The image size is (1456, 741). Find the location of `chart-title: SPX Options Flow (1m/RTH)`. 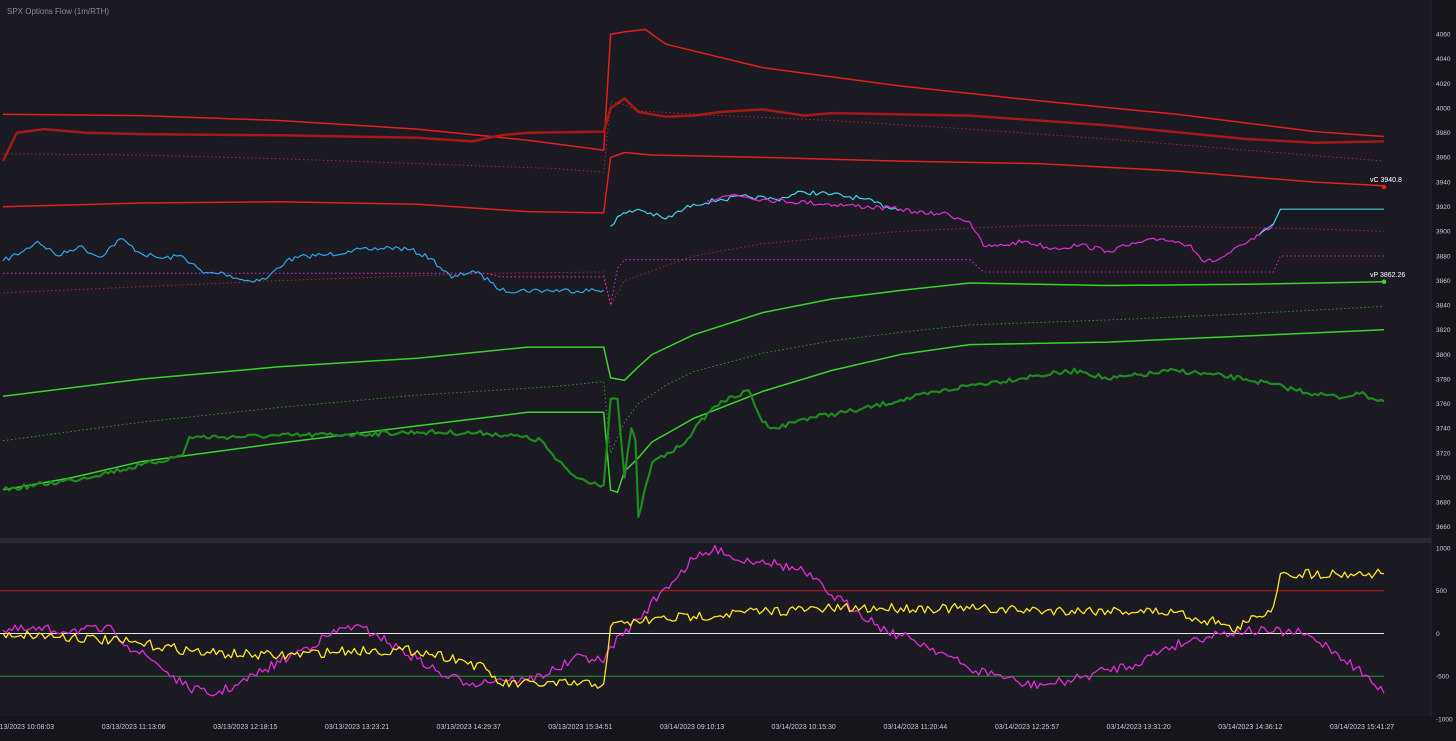

chart-title: SPX Options Flow (1m/RTH) is located at coordinates (58, 11).